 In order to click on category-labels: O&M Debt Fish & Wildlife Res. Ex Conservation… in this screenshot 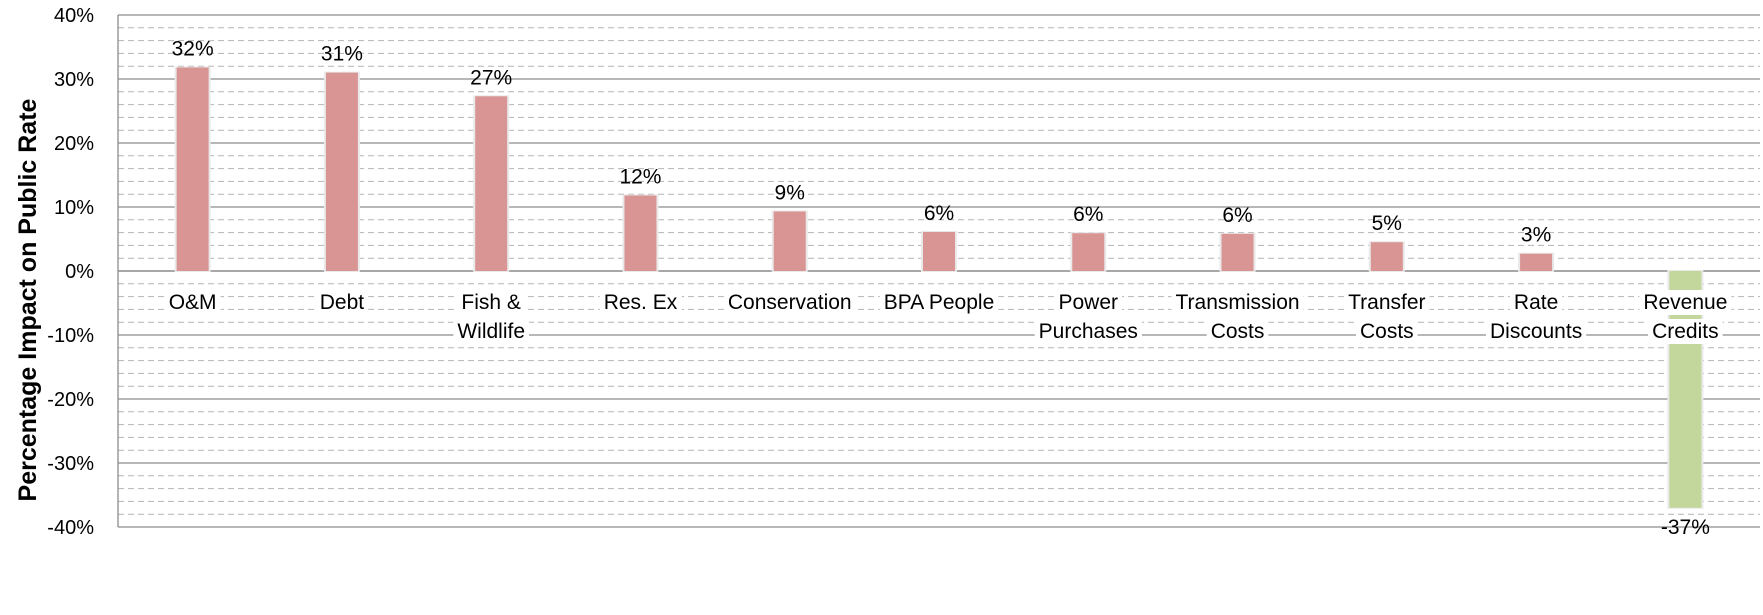, I will do `click(948, 317)`.